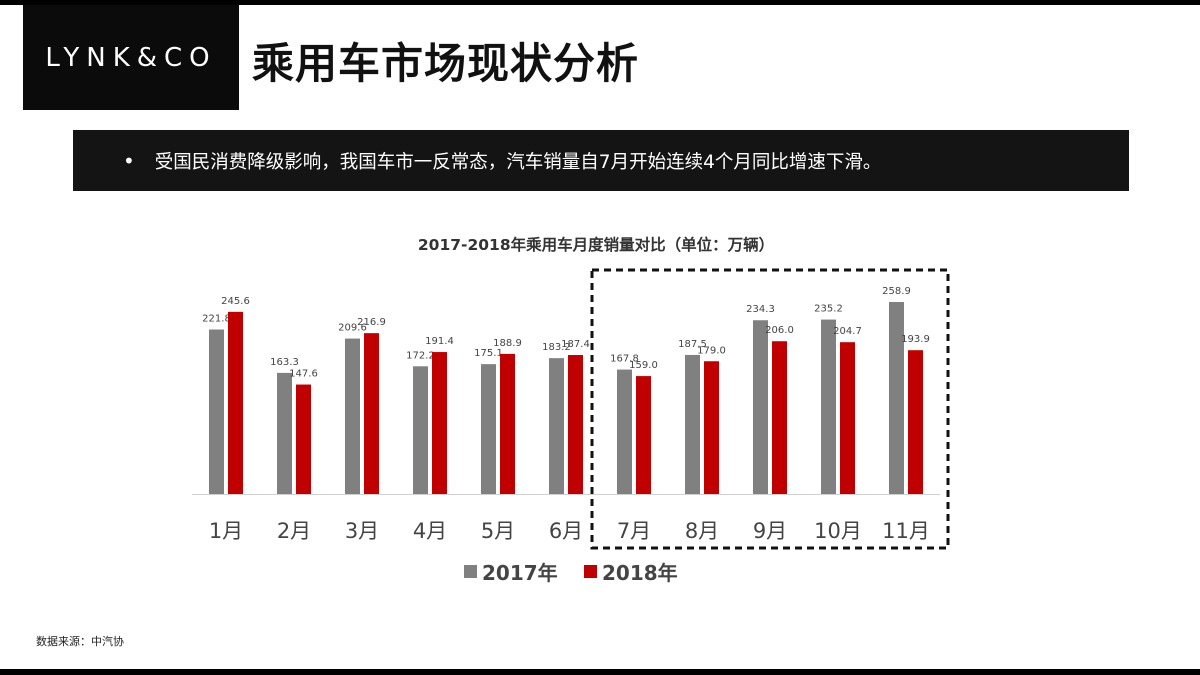  What do you see at coordinates (518, 162) in the screenshot?
I see `summary-text: 受国民消费降级影响，我国车市一反常态，汽车销量自7月开始连续4个月同比增速下滑。` at bounding box center [518, 162].